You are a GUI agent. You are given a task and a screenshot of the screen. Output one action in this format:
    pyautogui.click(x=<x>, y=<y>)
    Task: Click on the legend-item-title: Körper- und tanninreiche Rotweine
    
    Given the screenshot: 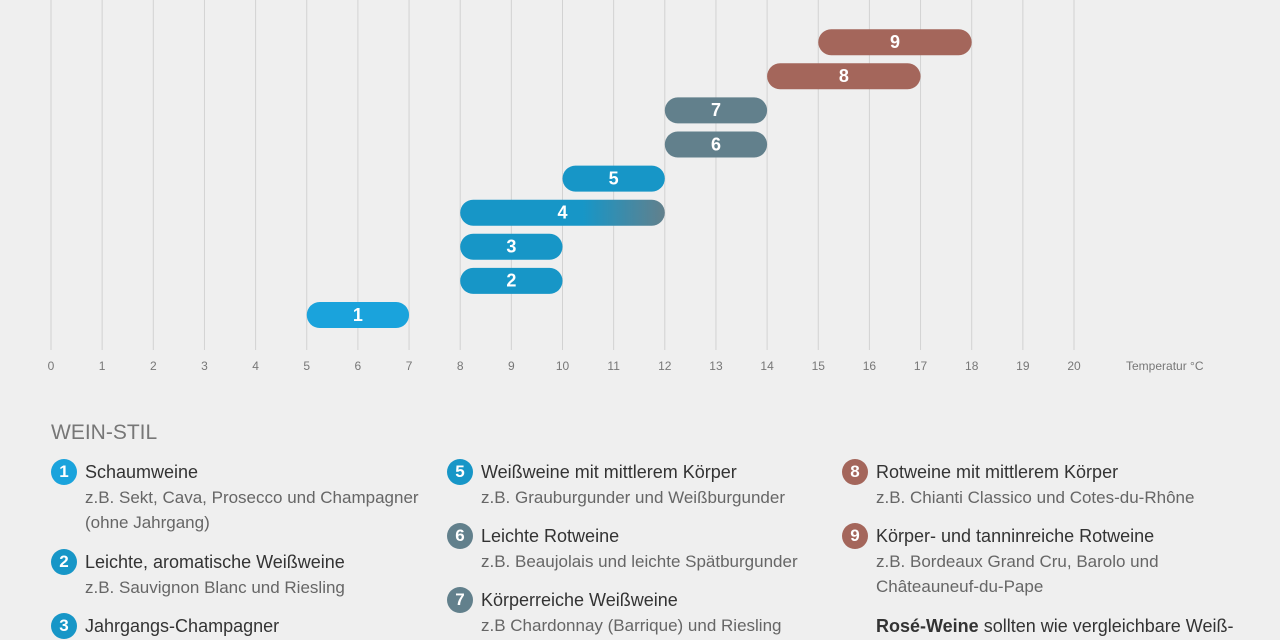 What is the action you would take?
    pyautogui.click(x=1015, y=536)
    